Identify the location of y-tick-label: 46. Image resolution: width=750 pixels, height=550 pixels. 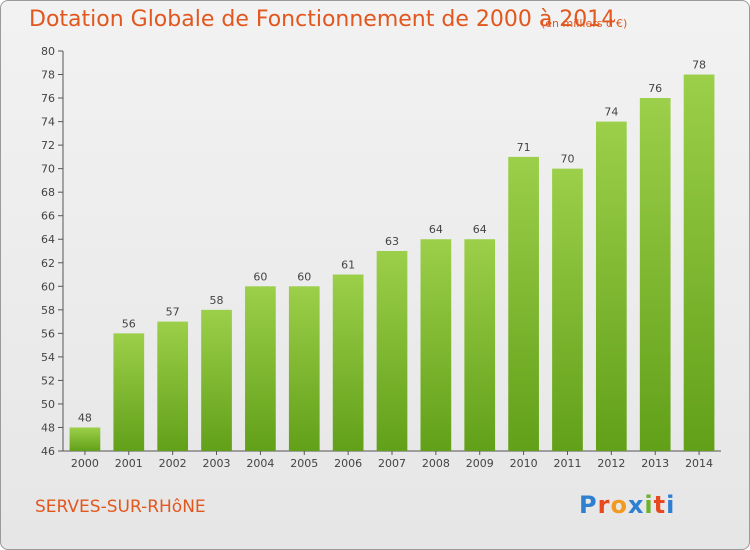
(48, 451).